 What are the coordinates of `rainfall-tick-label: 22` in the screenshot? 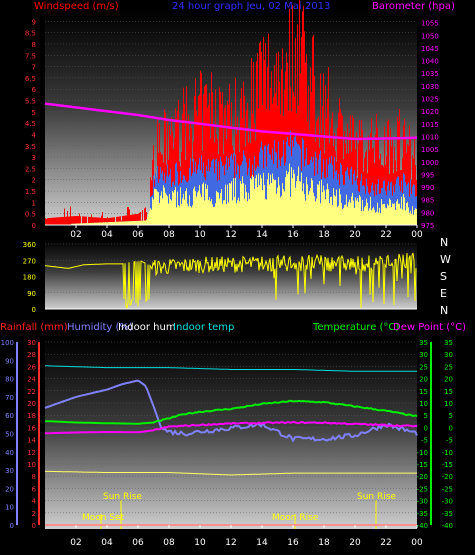 It's located at (31, 392).